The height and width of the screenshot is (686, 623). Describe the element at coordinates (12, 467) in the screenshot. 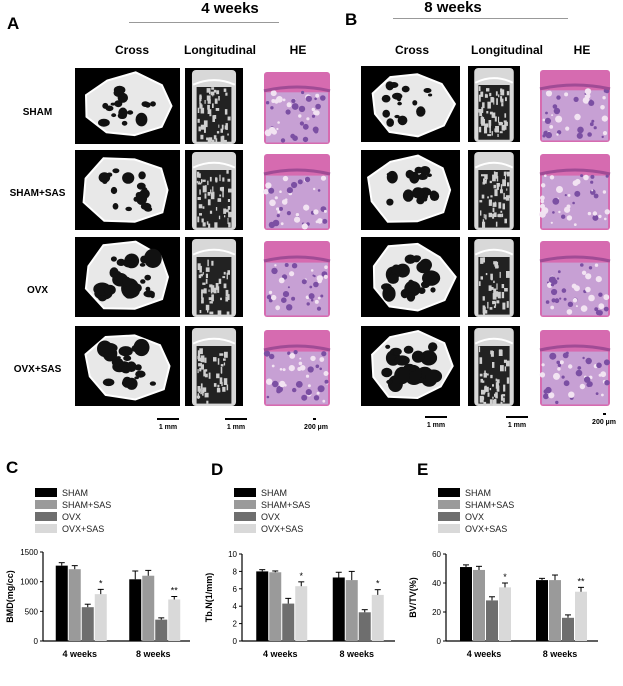

I see `panel-letter-c: C` at that location.